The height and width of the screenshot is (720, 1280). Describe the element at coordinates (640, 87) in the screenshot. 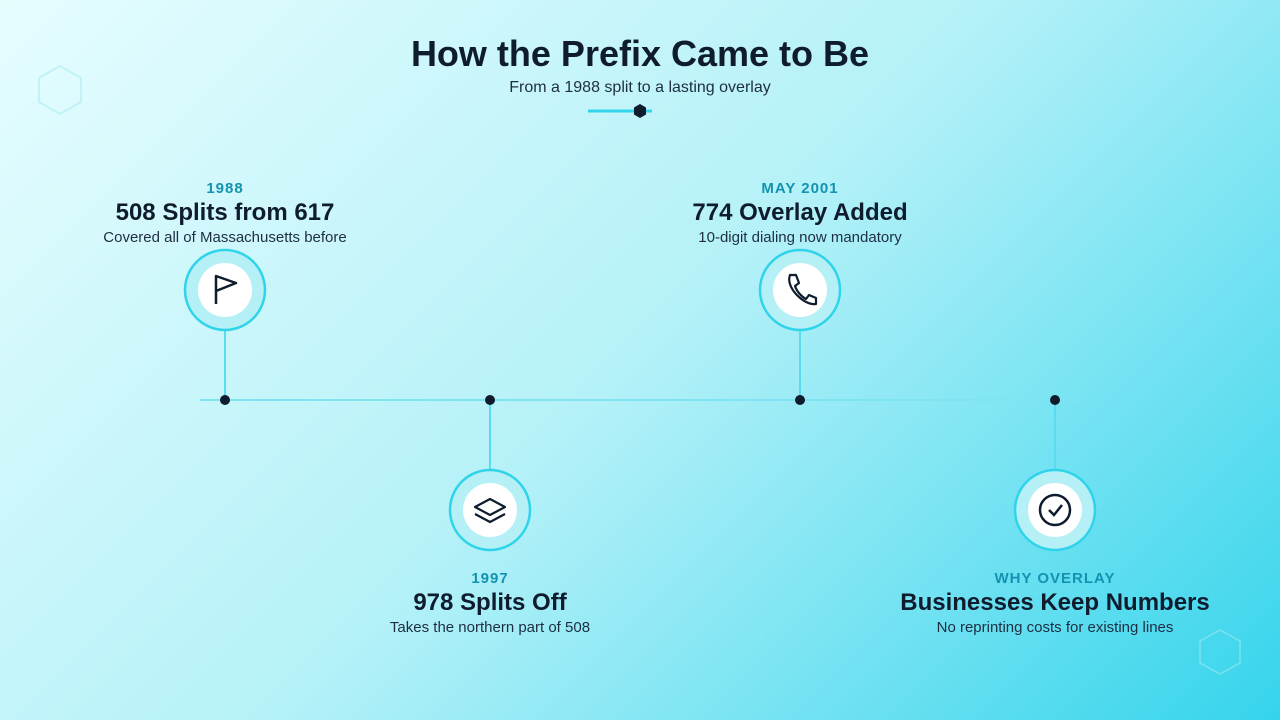

I see `subtitle: From a 1988 split to a lasting overlay` at that location.